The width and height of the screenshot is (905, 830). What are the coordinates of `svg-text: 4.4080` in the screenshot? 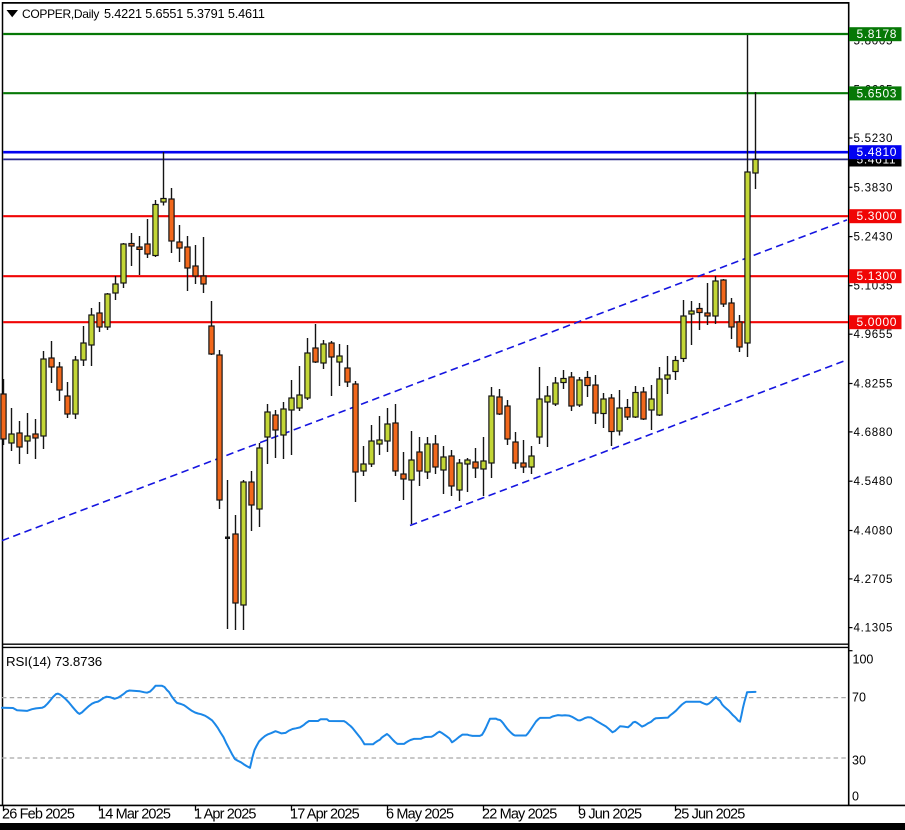 It's located at (874, 531).